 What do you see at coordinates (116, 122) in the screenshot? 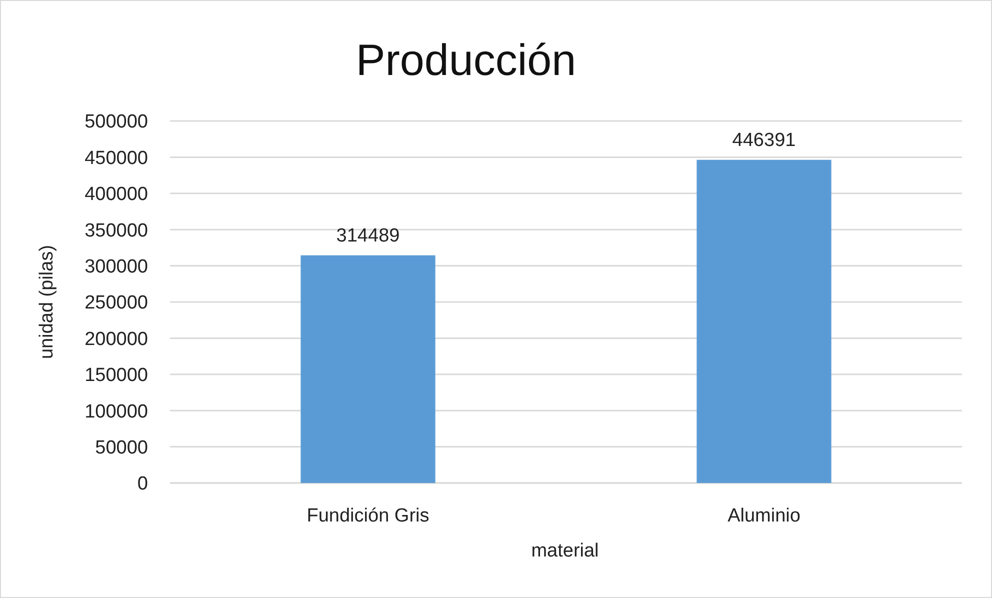
I see `y-tick-label: 500000` at bounding box center [116, 122].